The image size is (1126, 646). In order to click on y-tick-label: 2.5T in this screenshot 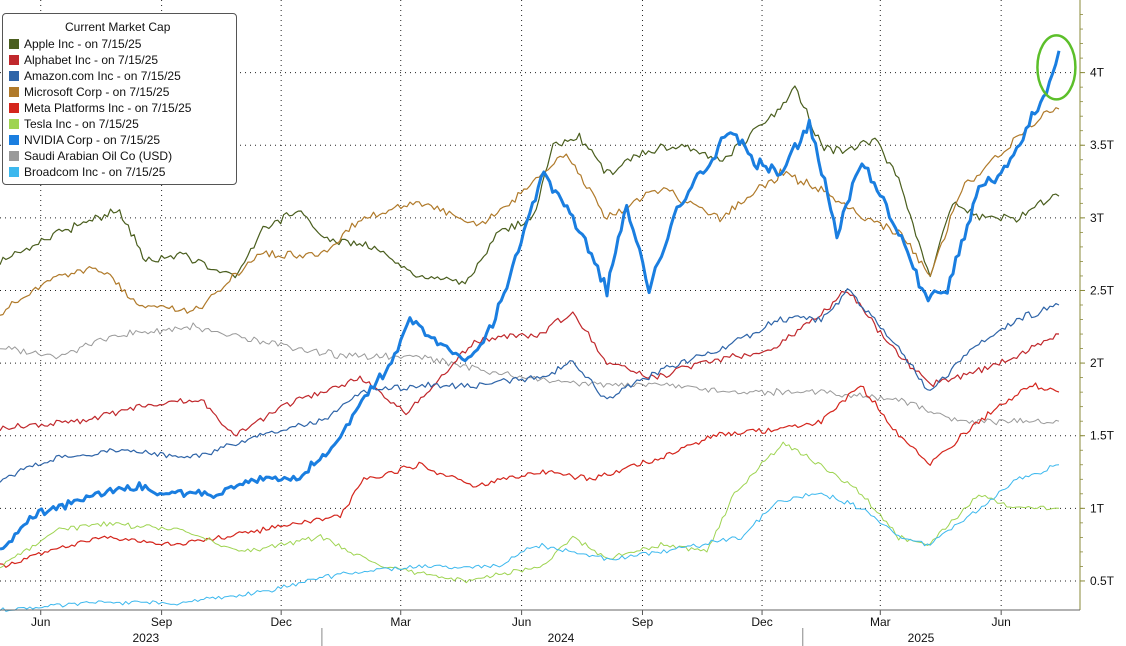, I will do `click(1102, 290)`.